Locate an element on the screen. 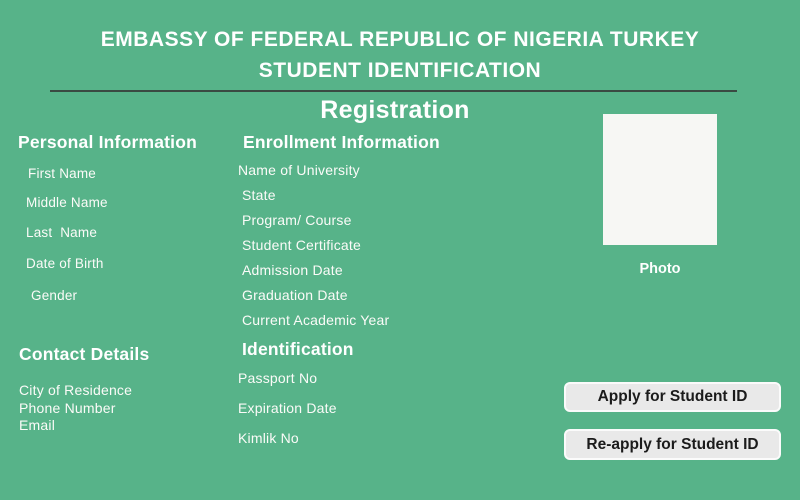 This screenshot has height=500, width=800. personal-information-title: Personal Information is located at coordinates (108, 142).